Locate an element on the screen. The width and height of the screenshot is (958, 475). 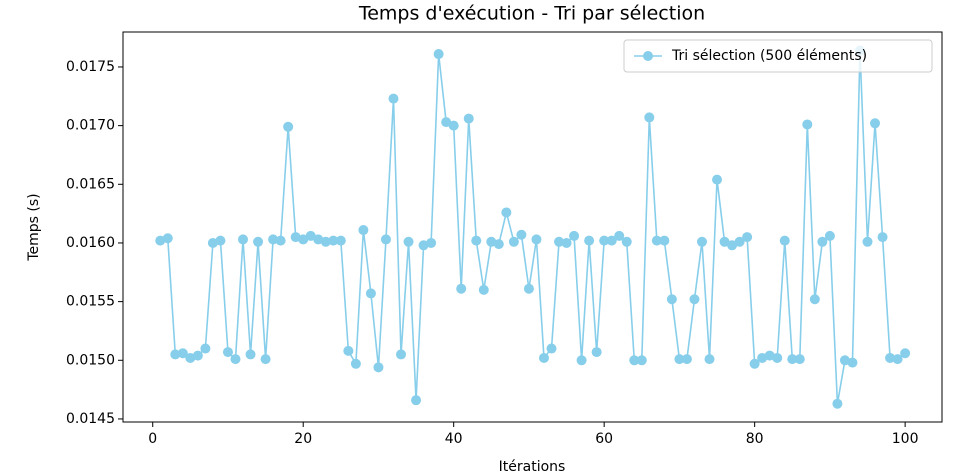
x-tick-label: 0 is located at coordinates (152, 439).